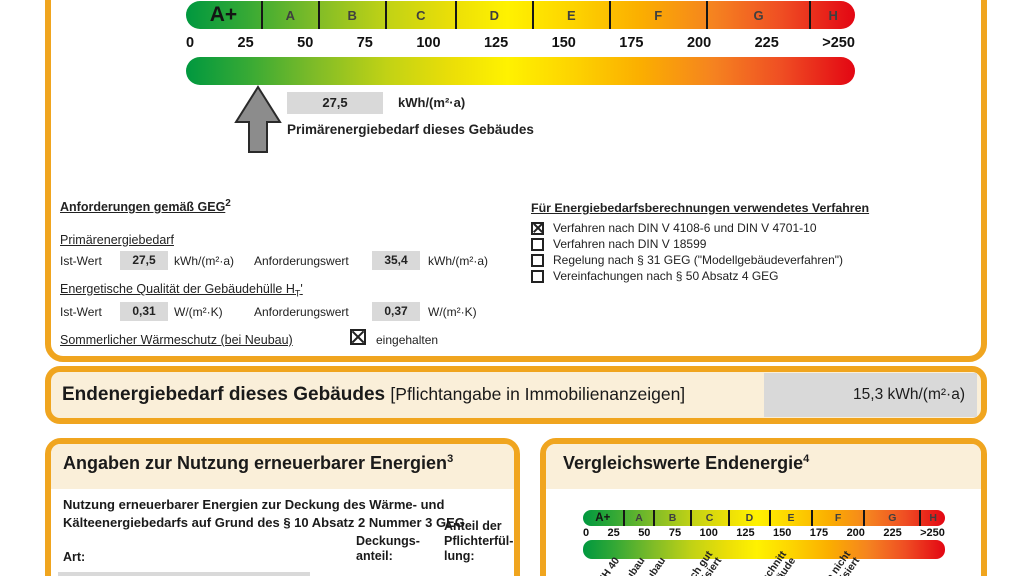 The width and height of the screenshot is (1024, 576). Describe the element at coordinates (144, 260) in the screenshot. I see `pe-ist-value-box: 27,5` at that location.